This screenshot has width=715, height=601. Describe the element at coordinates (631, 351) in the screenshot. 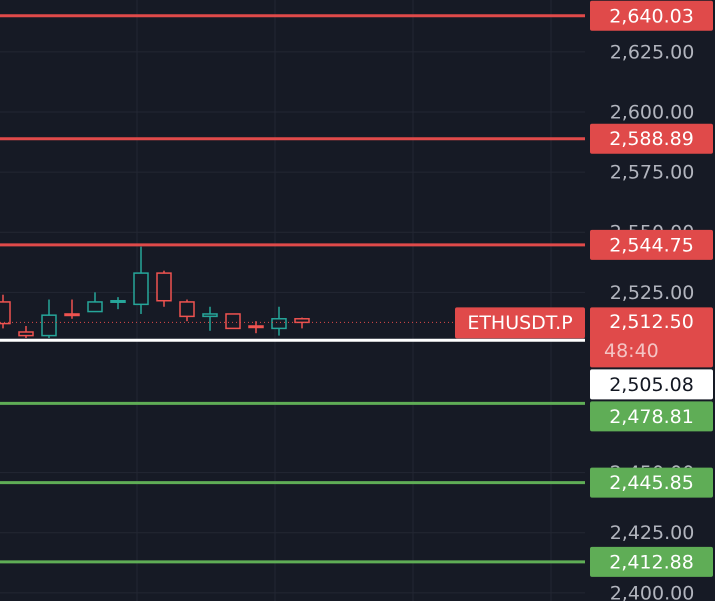

I see `countdown-label: 48:40` at that location.